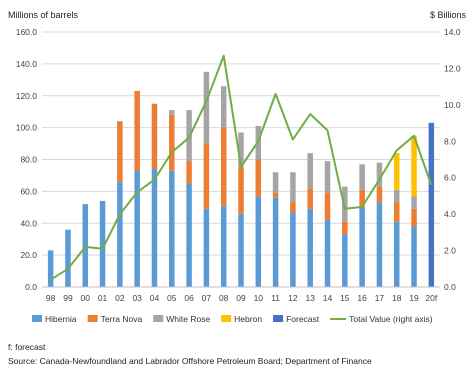 The image size is (476, 372). I want to click on x-tick-label: 99, so click(68, 298).